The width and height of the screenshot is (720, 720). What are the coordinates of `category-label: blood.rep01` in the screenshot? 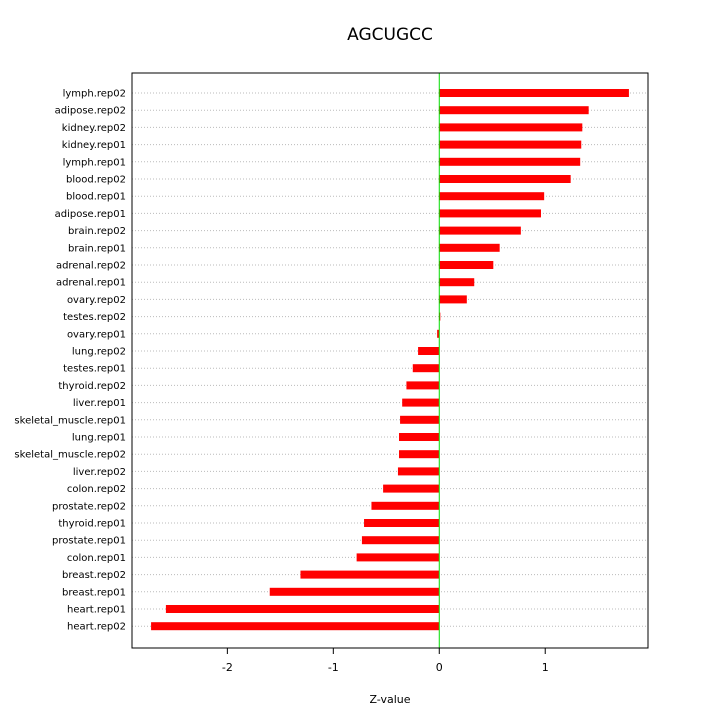 It's located at (96, 197).